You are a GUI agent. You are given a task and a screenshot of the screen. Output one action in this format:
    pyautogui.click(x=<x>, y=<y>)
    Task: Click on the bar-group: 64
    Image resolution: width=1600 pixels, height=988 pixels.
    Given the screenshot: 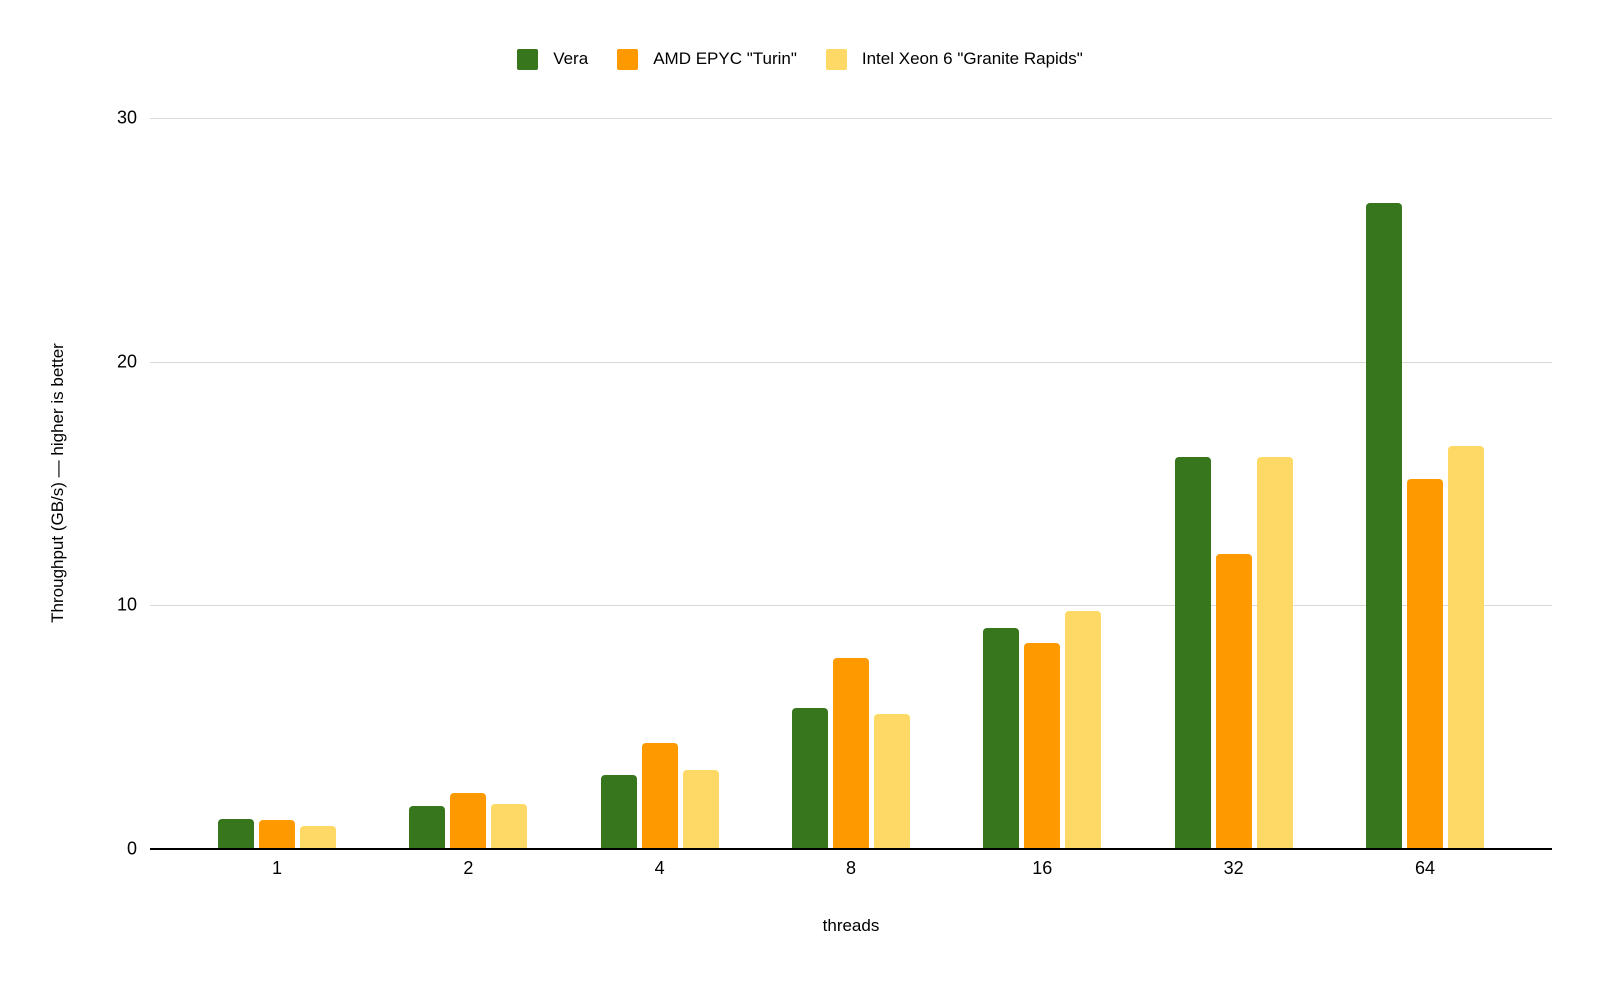 What is the action you would take?
    pyautogui.click(x=1424, y=498)
    